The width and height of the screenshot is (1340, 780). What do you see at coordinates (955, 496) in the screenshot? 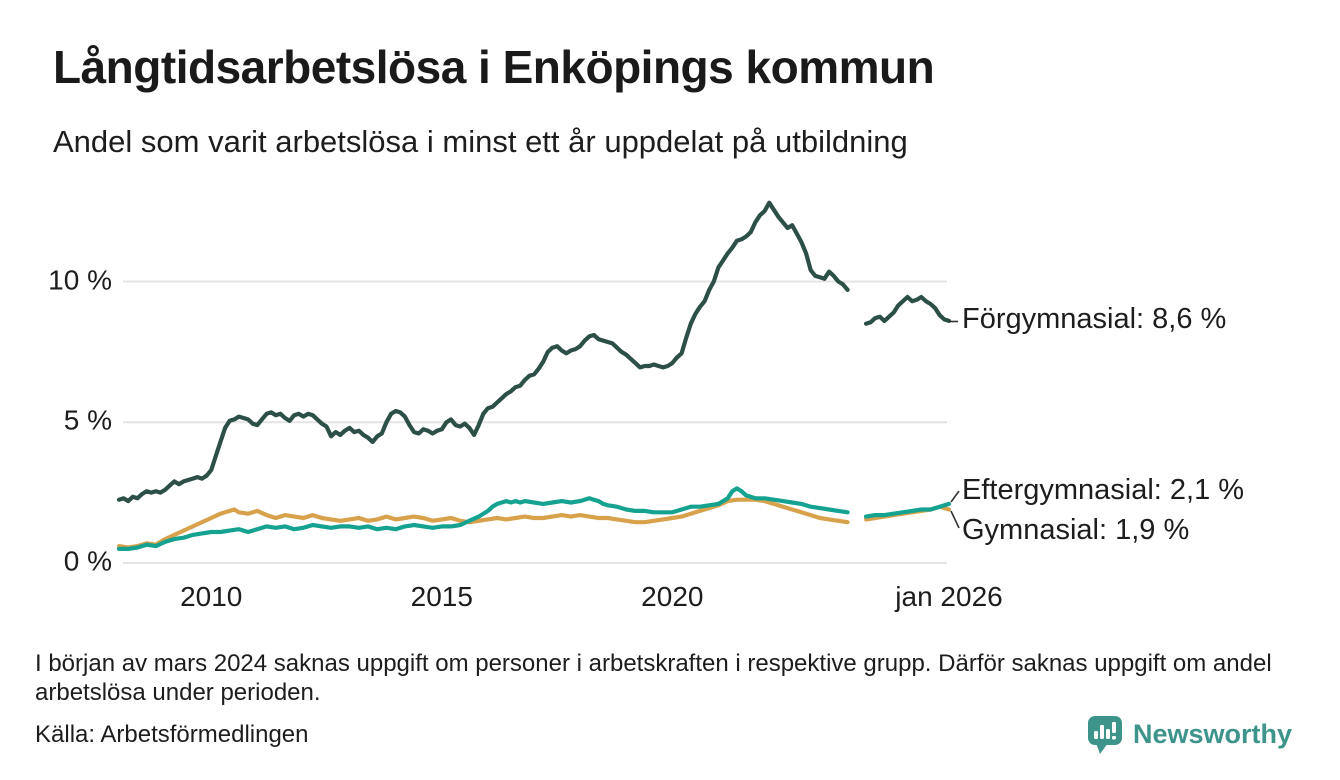
I see `leader-eftergymnasial` at bounding box center [955, 496].